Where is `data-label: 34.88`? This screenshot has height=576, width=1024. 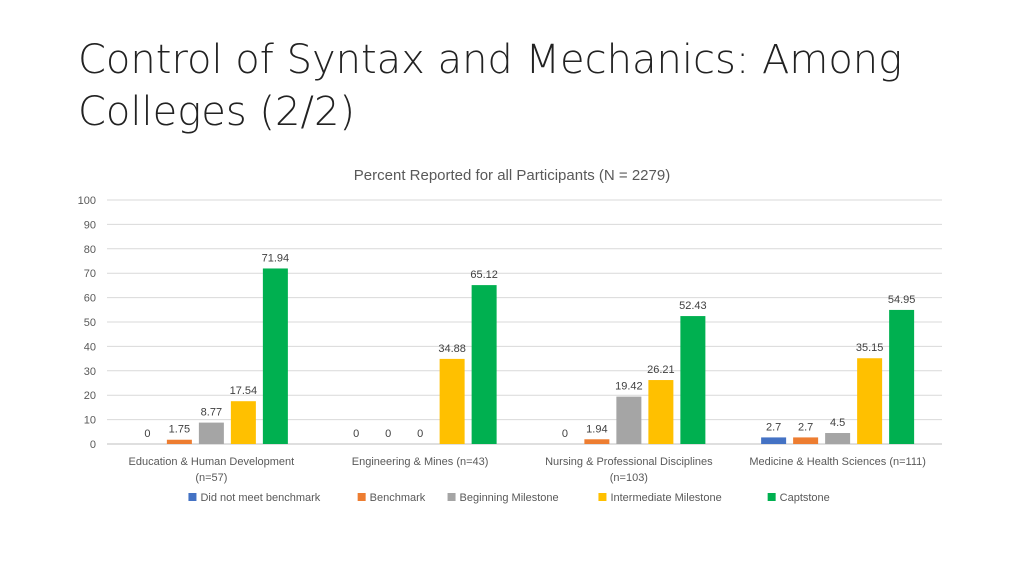 data-label: 34.88 is located at coordinates (452, 349).